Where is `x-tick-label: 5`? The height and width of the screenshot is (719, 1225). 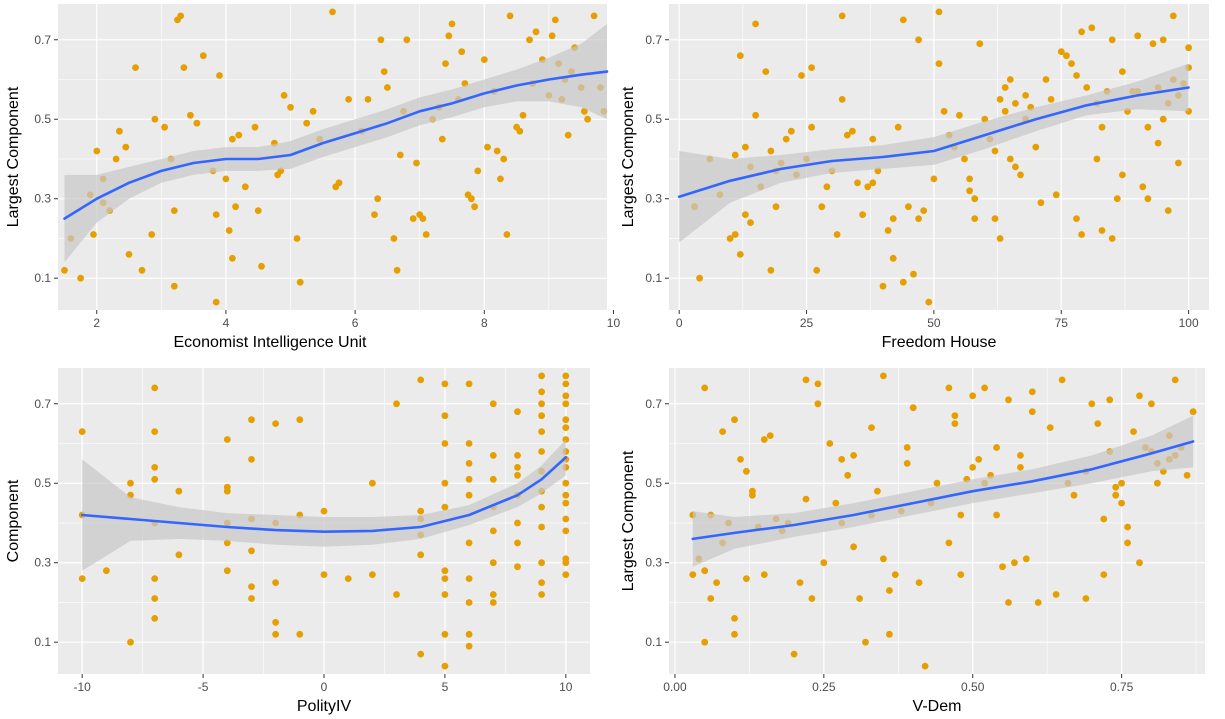
x-tick-label: 5 is located at coordinates (445, 687).